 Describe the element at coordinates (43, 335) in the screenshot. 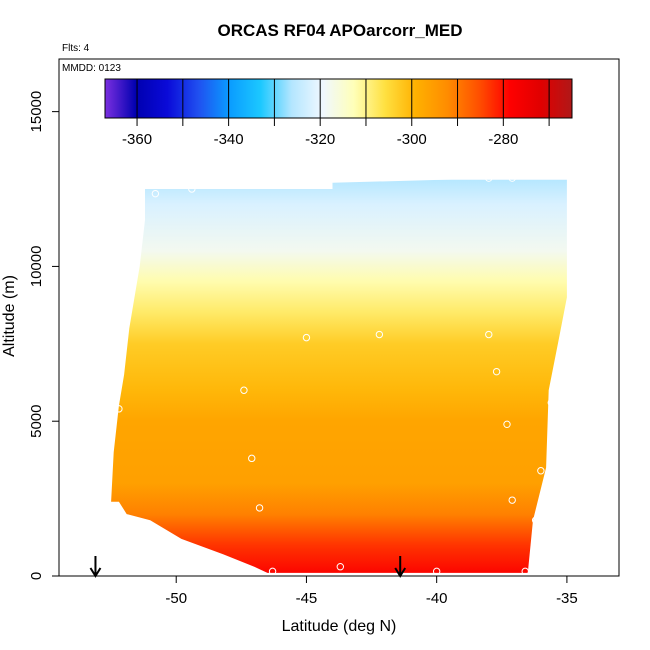

I see `y-axis: 0 5000 10000 15000` at that location.